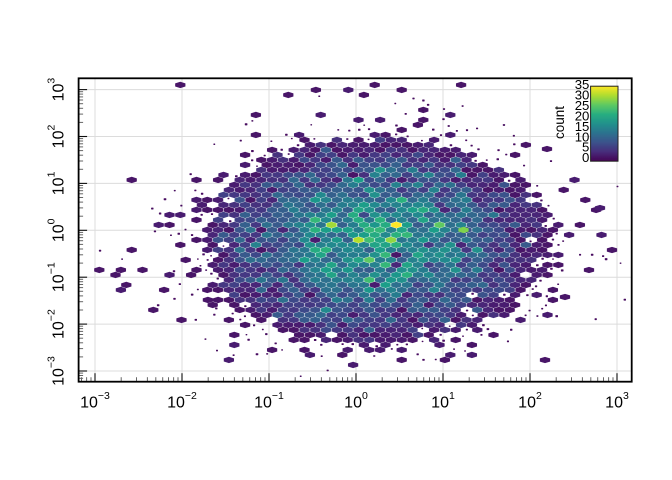 Image resolution: width=672 pixels, height=480 pixels. What do you see at coordinates (585, 147) in the screenshot?
I see `svg-text: 5` at bounding box center [585, 147].